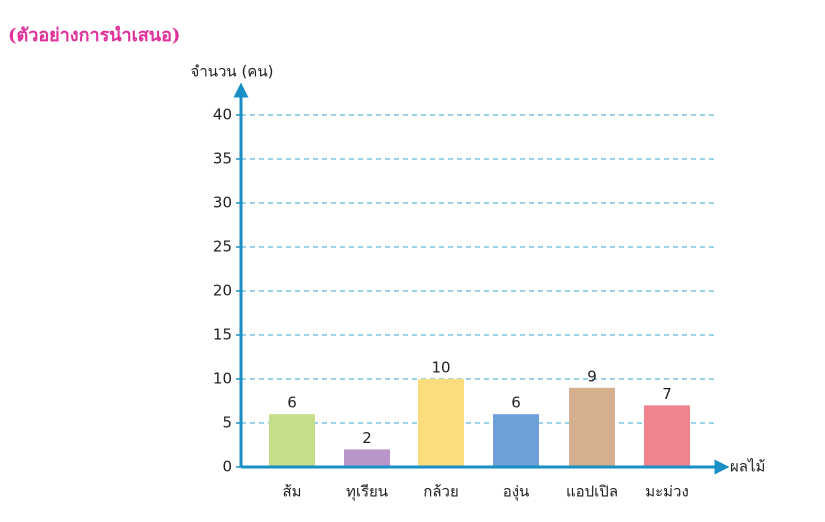 This screenshot has width=825, height=522. I want to click on x-tick-label: แอปเปิล, so click(592, 492).